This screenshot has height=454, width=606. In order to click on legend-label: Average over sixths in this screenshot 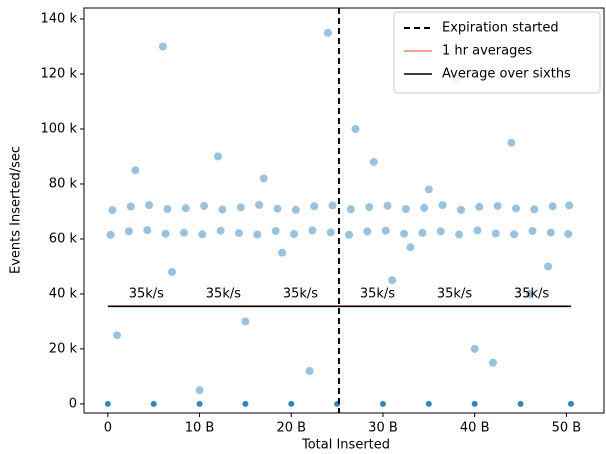, I will do `click(506, 74)`.